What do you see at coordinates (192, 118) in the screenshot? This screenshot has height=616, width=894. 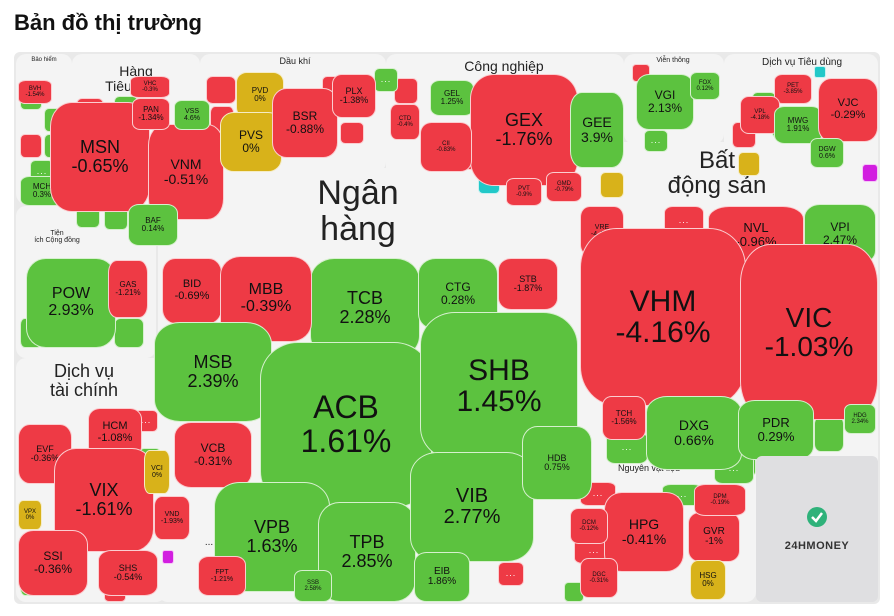 I see `change-percent: 4.6%` at bounding box center [192, 118].